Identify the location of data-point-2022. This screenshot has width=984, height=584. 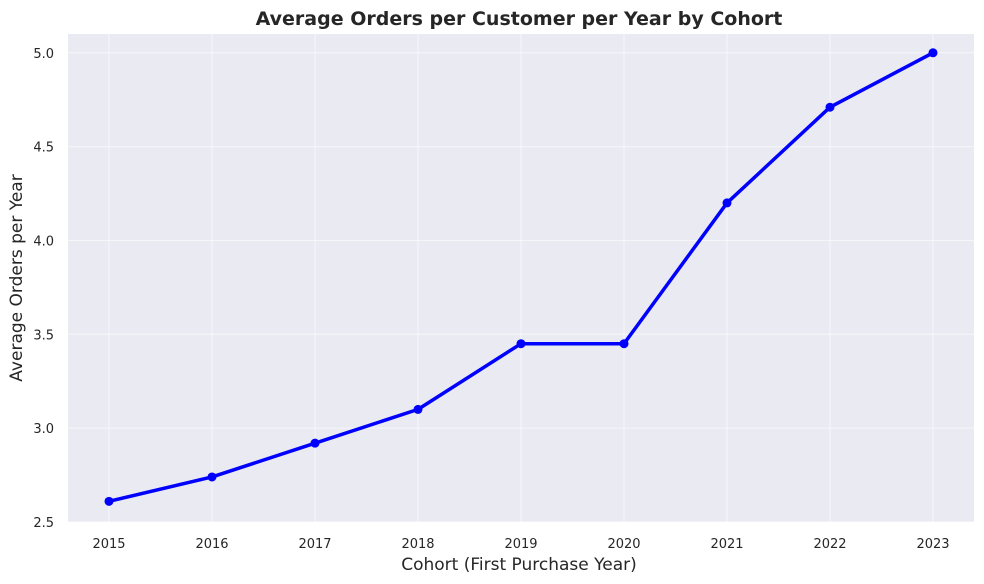
(830, 107).